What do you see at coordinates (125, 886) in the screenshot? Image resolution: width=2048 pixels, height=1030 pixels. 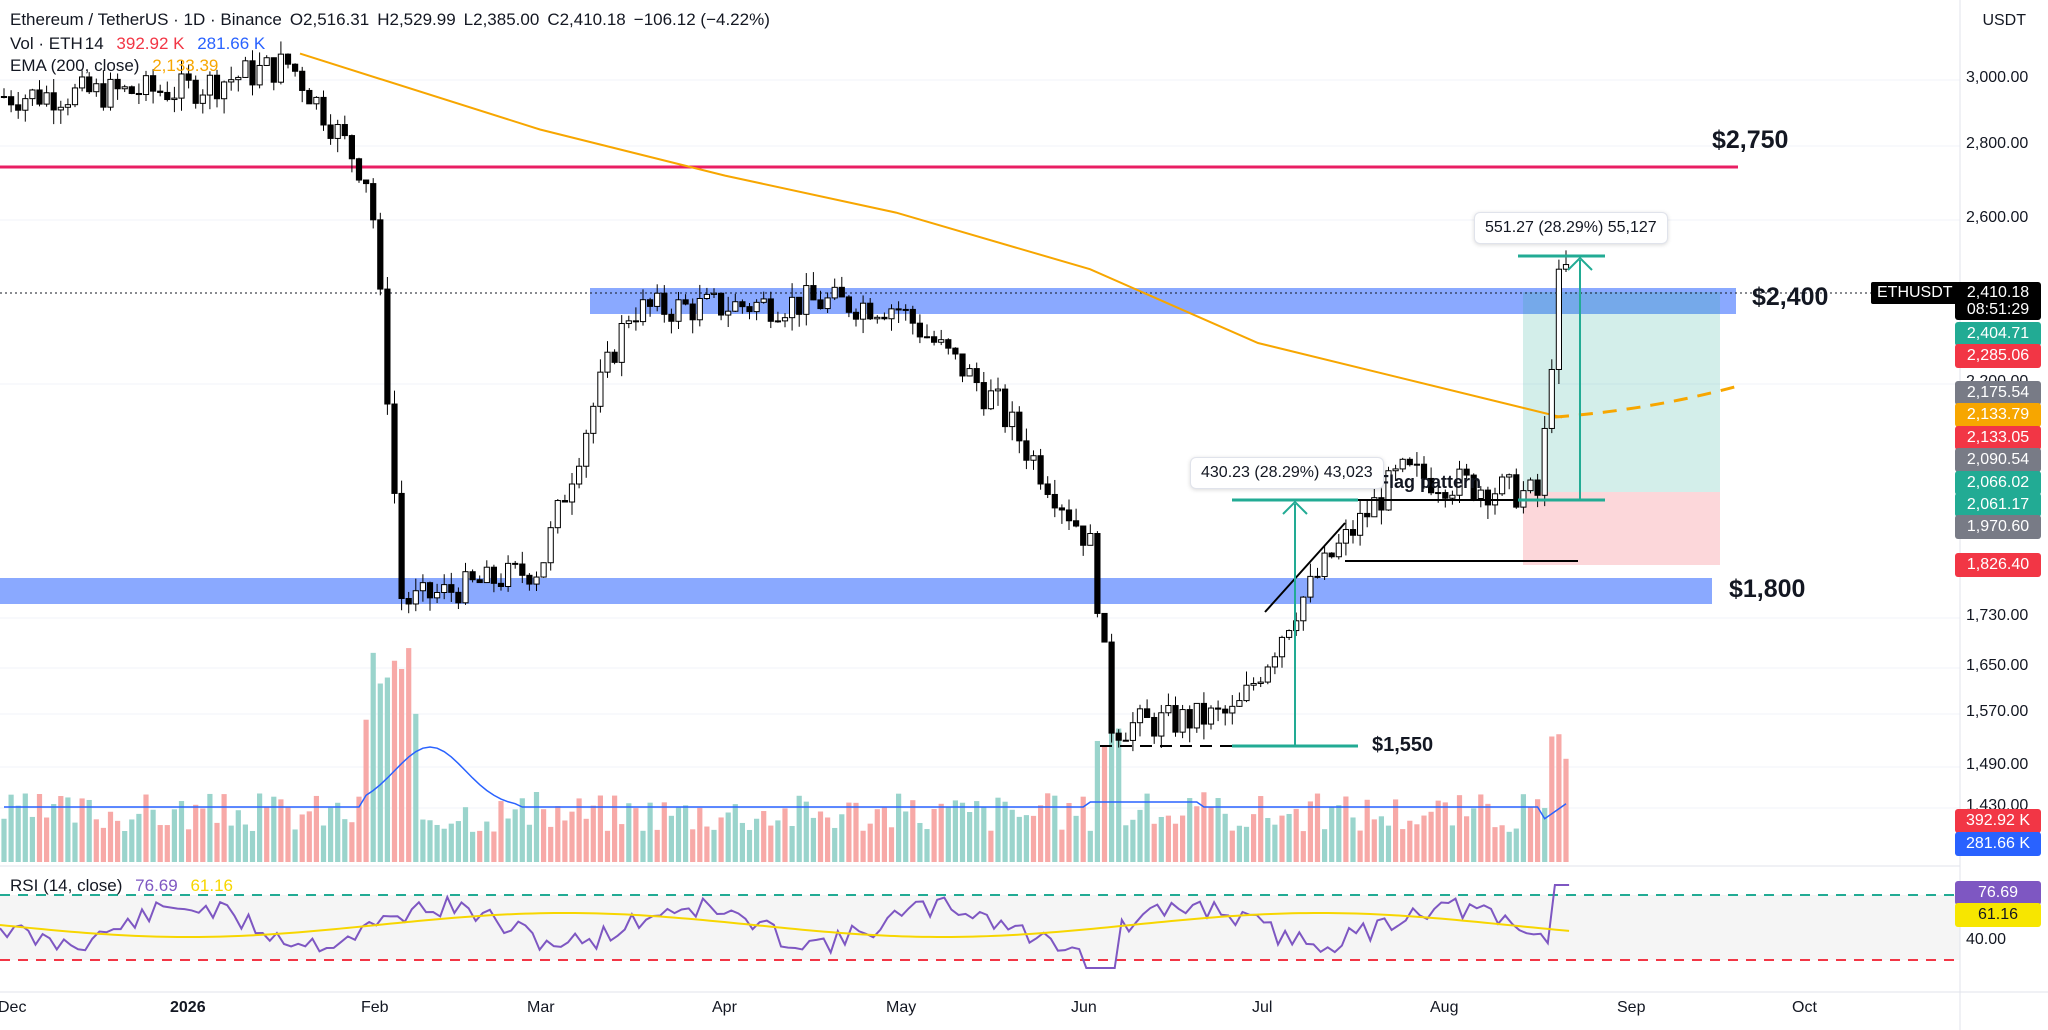 I see `rsi-legend: RSI (14, close) 76.69 61.16` at bounding box center [125, 886].